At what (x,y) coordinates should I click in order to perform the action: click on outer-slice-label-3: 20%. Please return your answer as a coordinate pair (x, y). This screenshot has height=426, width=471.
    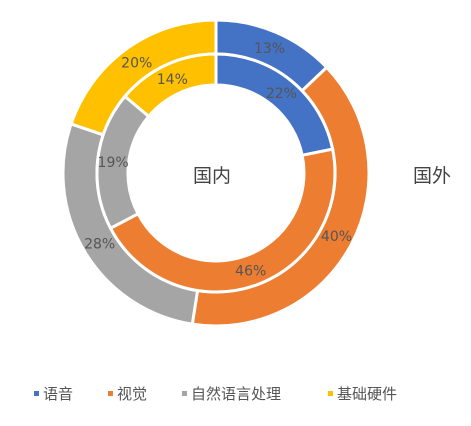
    Looking at the image, I should click on (136, 63).